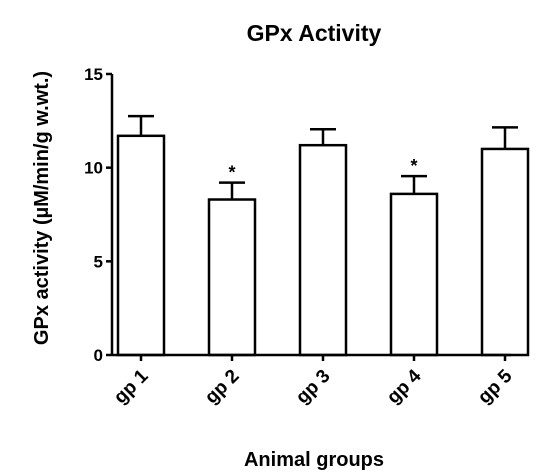  I want to click on x-axis-label: Animal groups, so click(314, 460).